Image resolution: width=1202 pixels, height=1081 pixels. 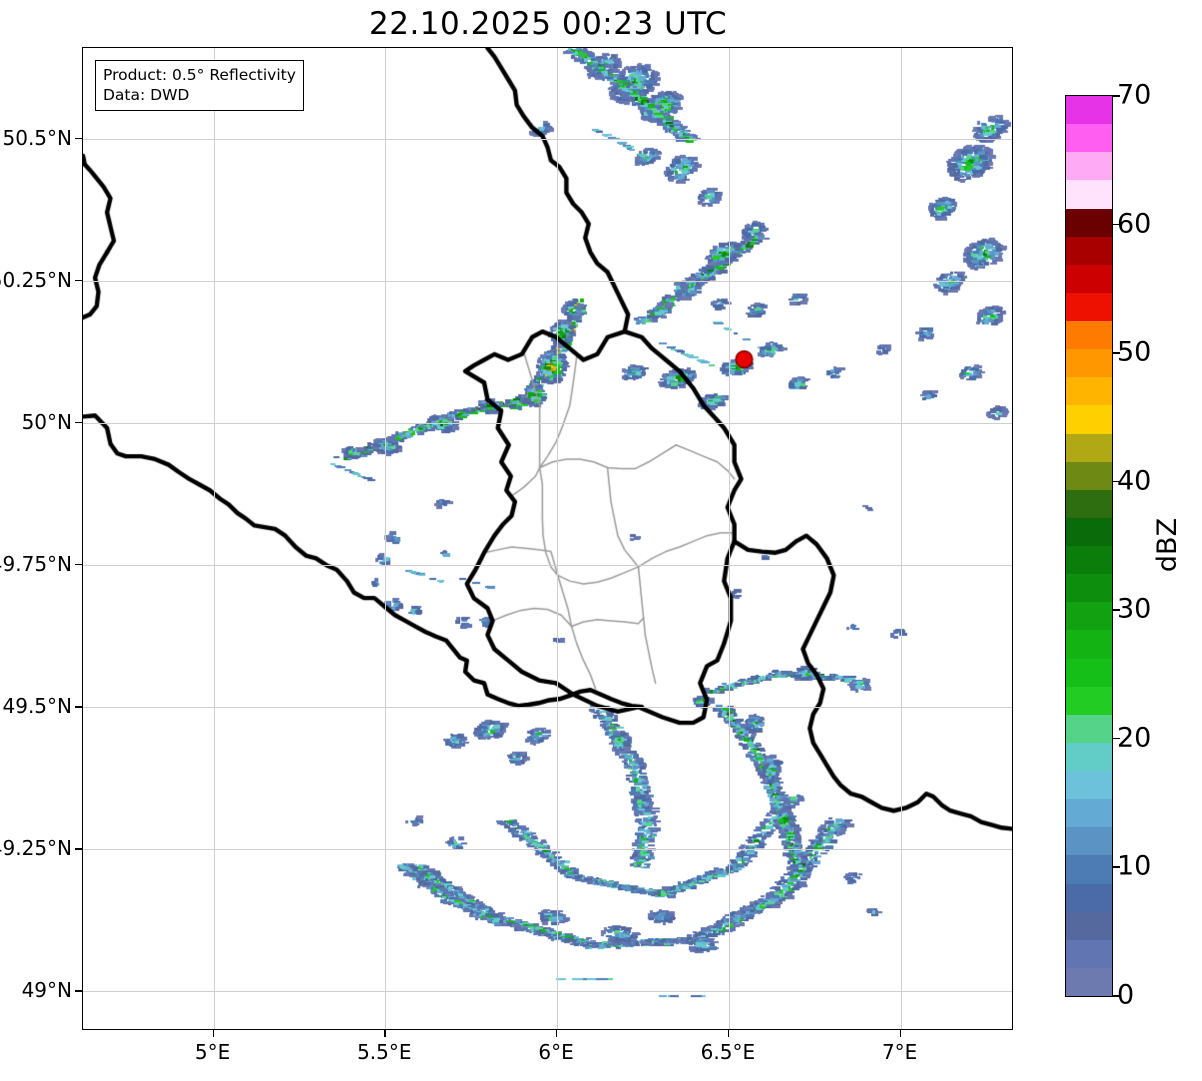 I want to click on product-info-box: Product: 0.5° Reflectivity Data: DWD, so click(x=199, y=85).